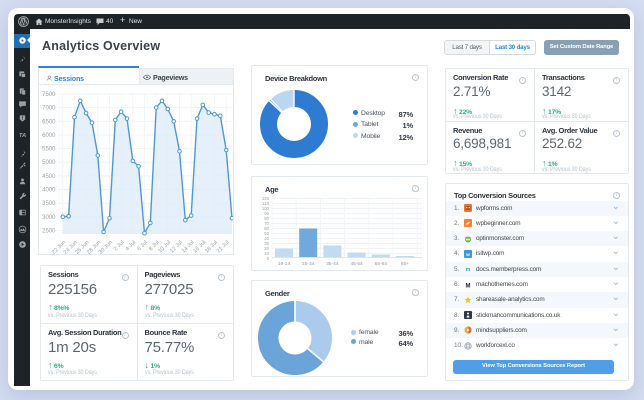 This screenshot has width=644, height=400. Describe the element at coordinates (265, 203) in the screenshot. I see `svg-text: 110` at that location.